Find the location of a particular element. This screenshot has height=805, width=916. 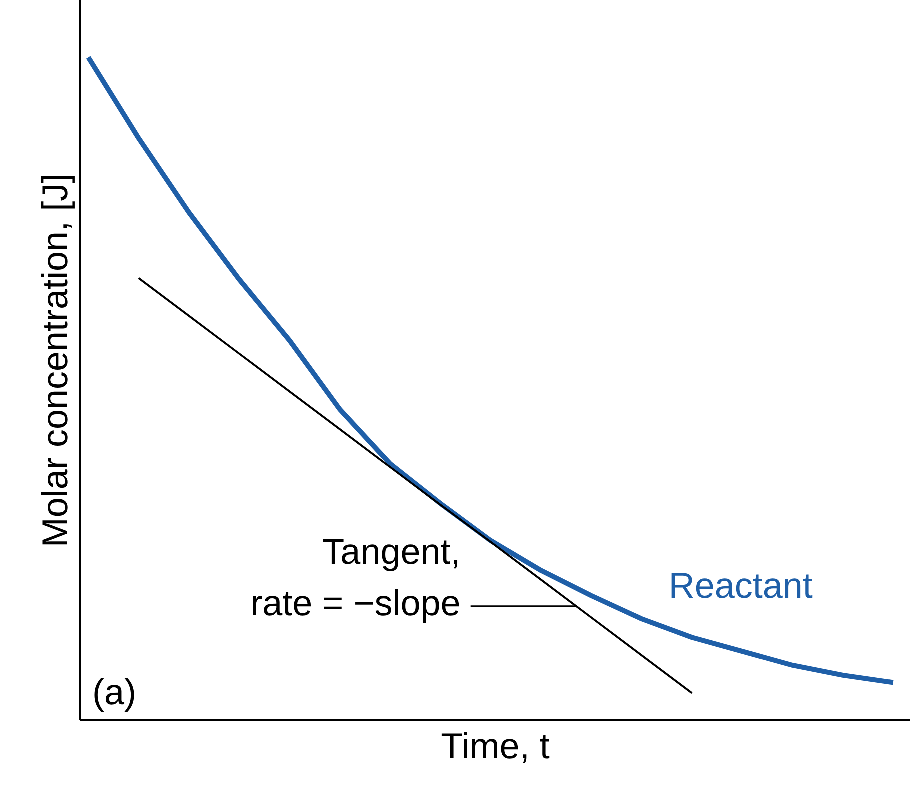

x-axis-title: Time, t is located at coordinates (495, 746).